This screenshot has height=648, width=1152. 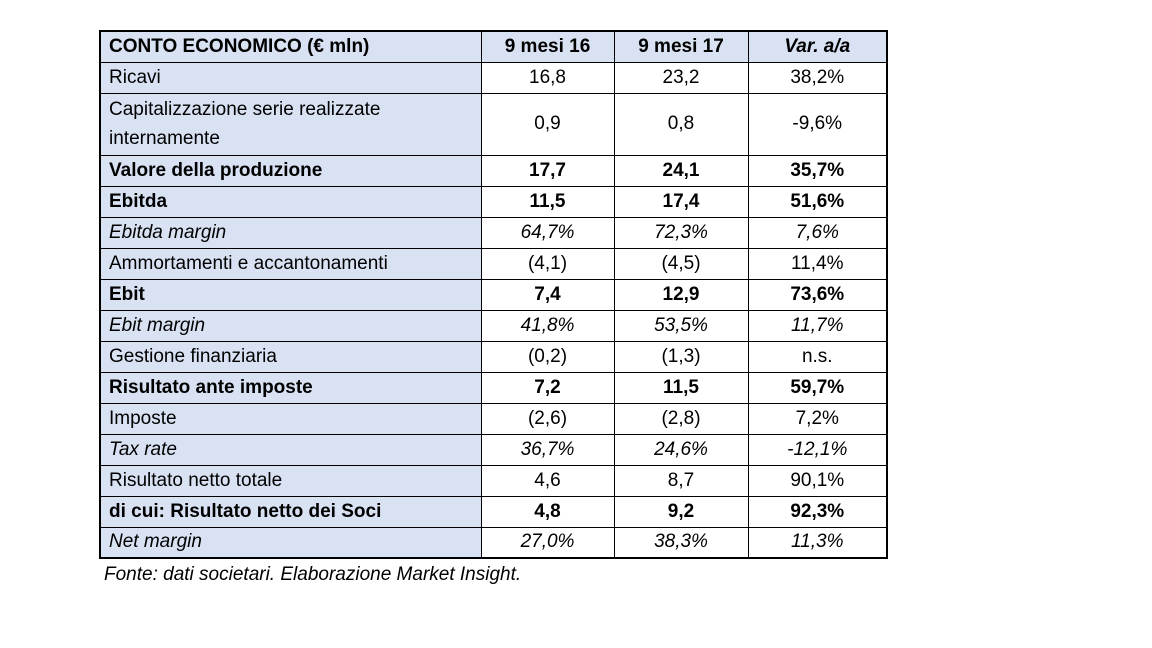 What do you see at coordinates (547, 418) in the screenshot?
I see `value-cell: (2,6)` at bounding box center [547, 418].